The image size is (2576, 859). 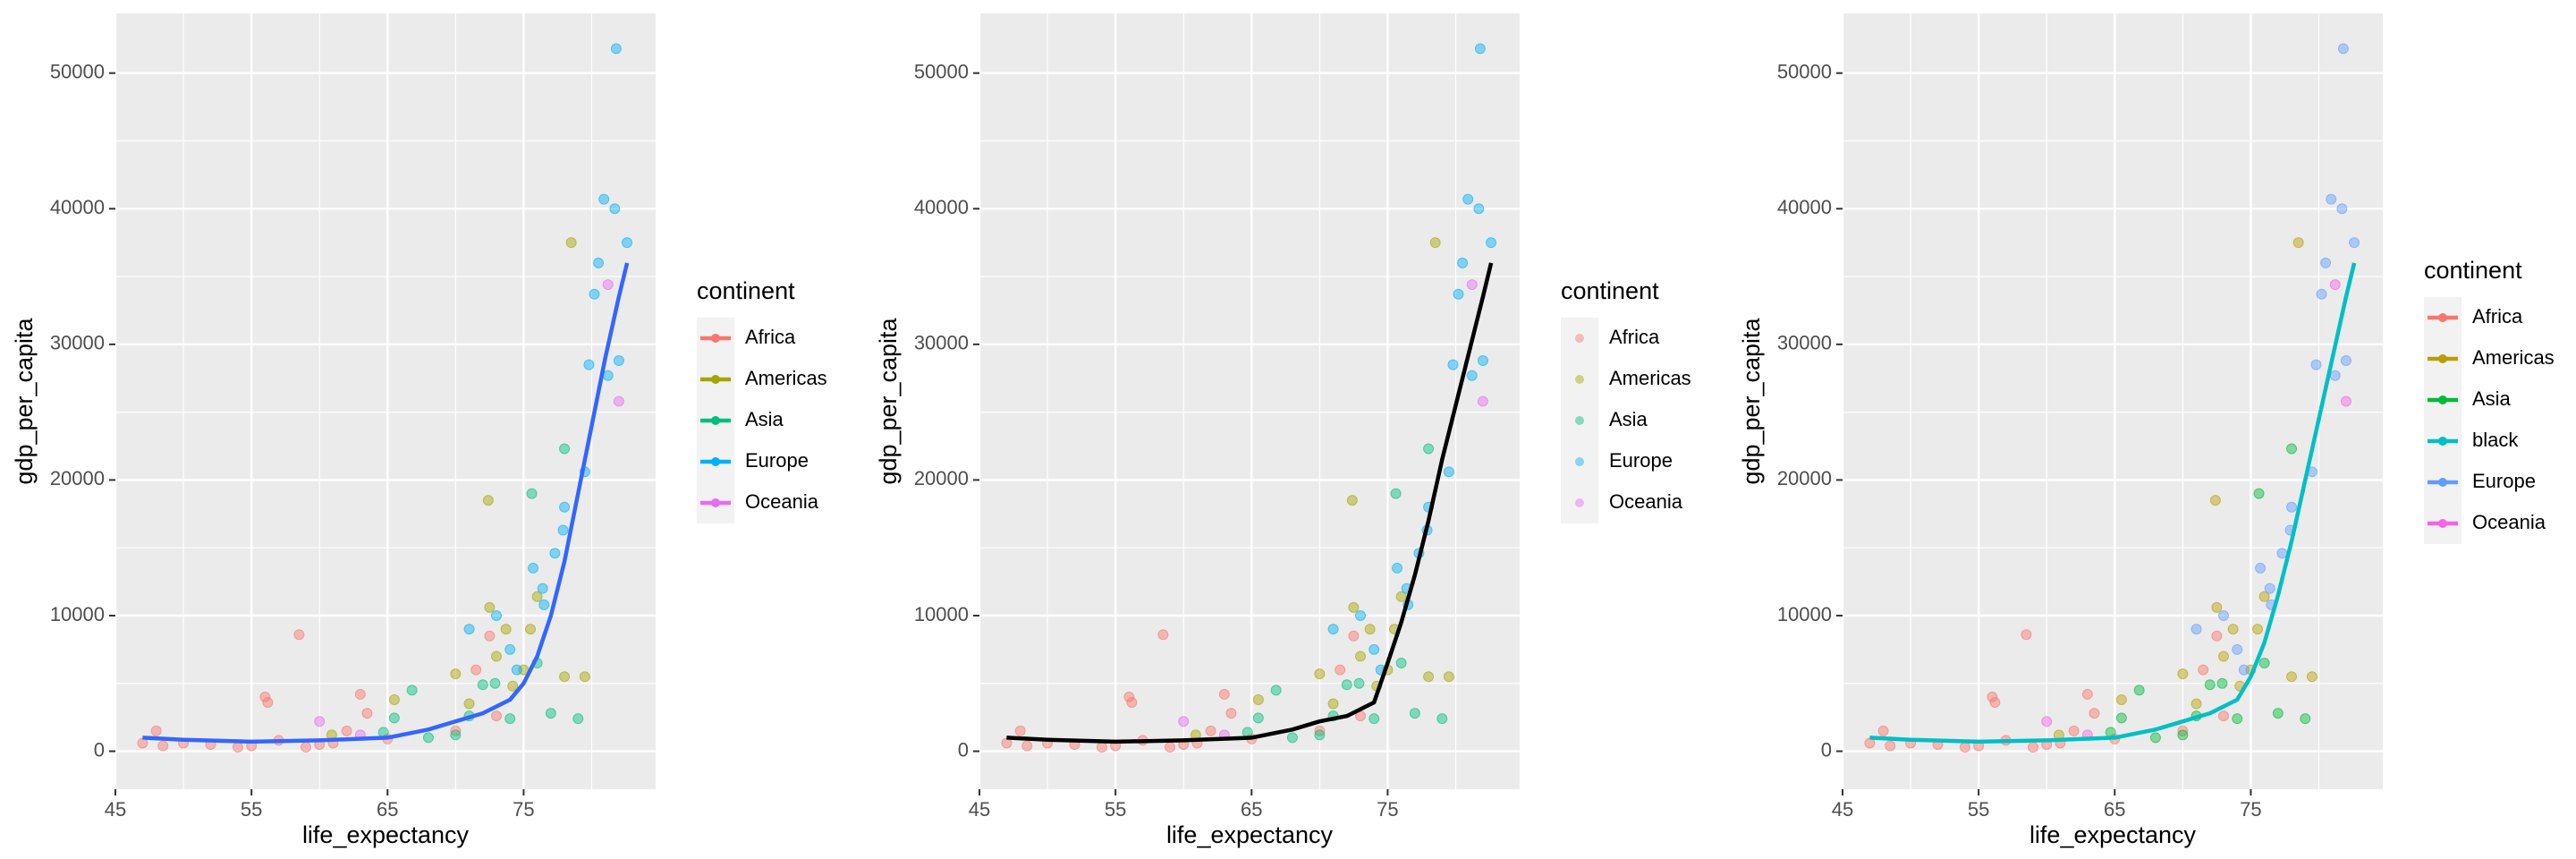 I want to click on y-tick-label: 40000, so click(x=1804, y=207).